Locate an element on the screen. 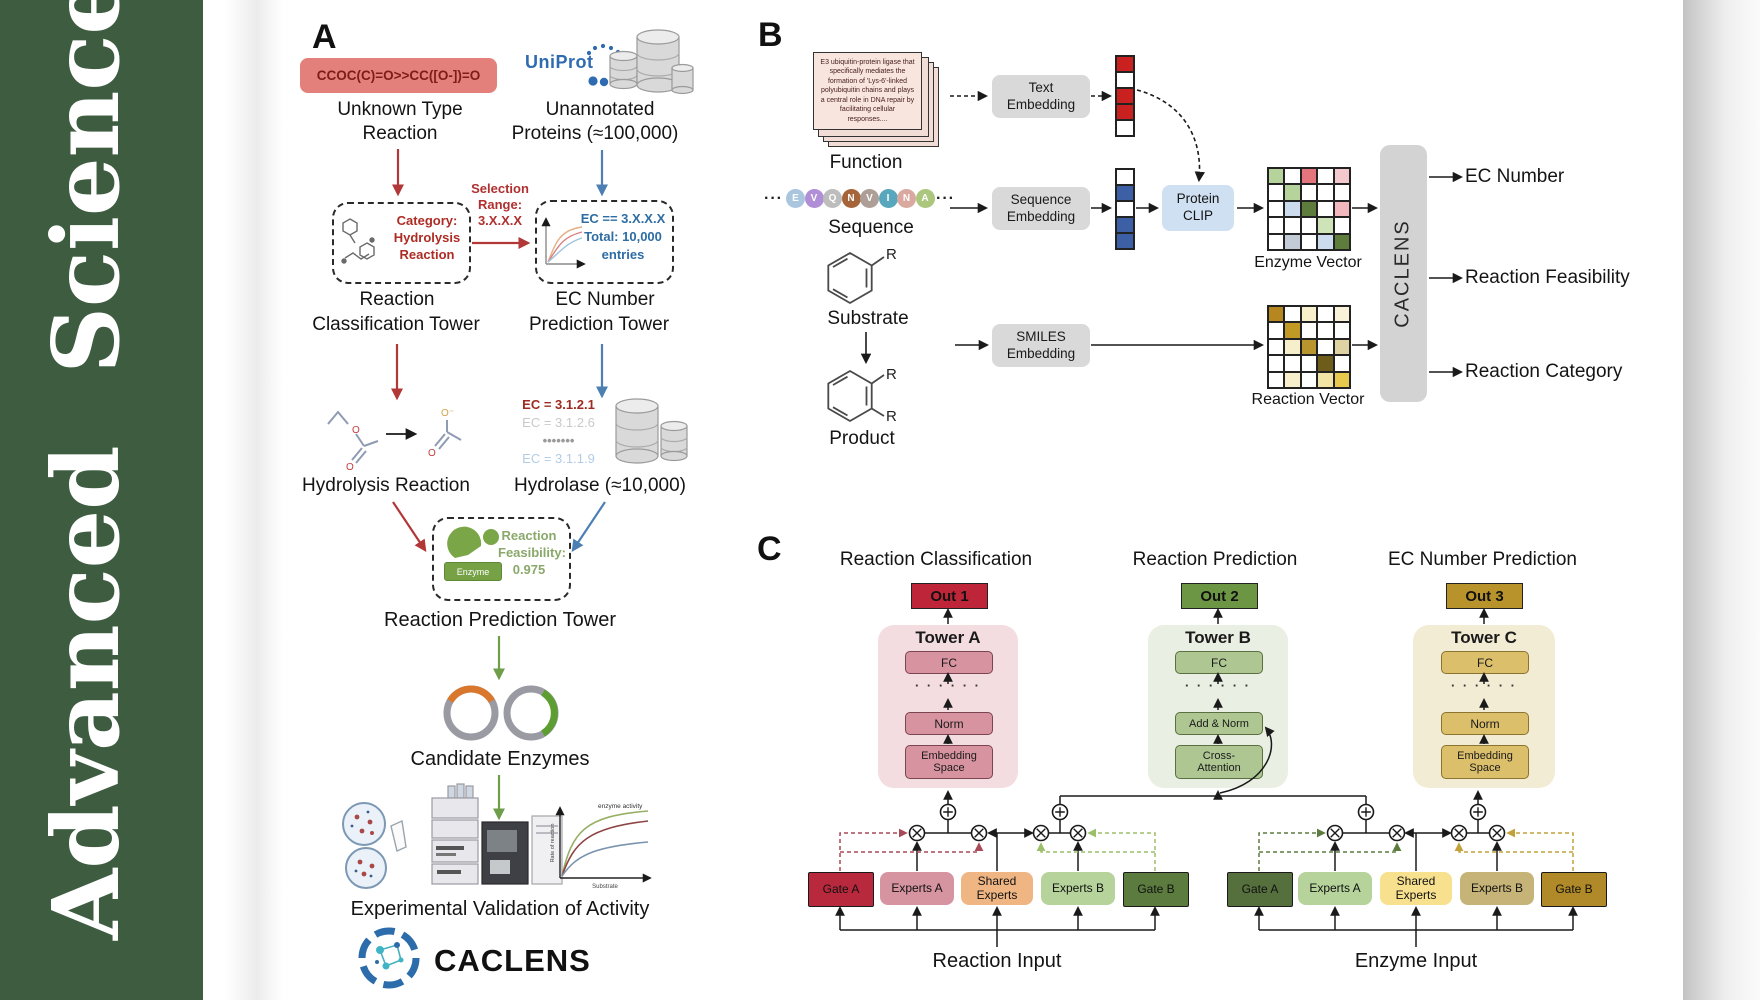 The height and width of the screenshot is (1000, 1760). enzyme-experts-b: Experts B is located at coordinates (1497, 888).